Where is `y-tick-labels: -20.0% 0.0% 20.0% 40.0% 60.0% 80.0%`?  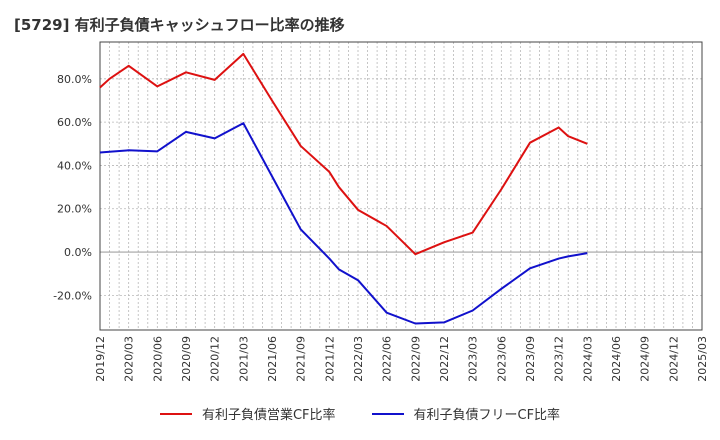 y-tick-labels: -20.0% 0.0% 20.0% 40.0% 60.0% 80.0% is located at coordinates (72, 188).